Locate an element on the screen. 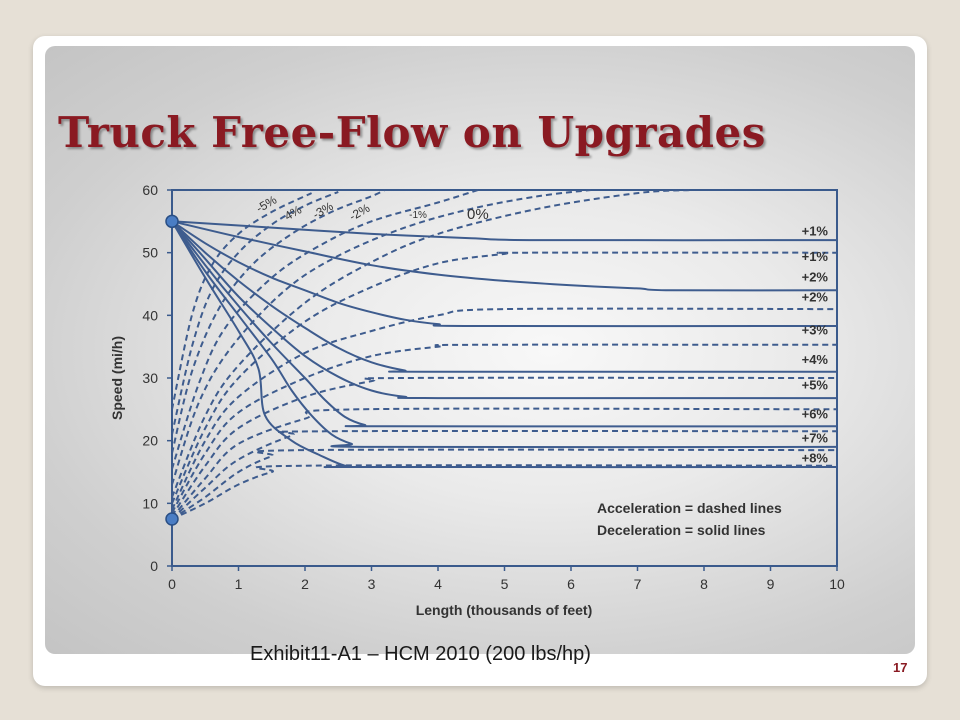 The height and width of the screenshot is (720, 960). grade-label: -1% is located at coordinates (418, 215).